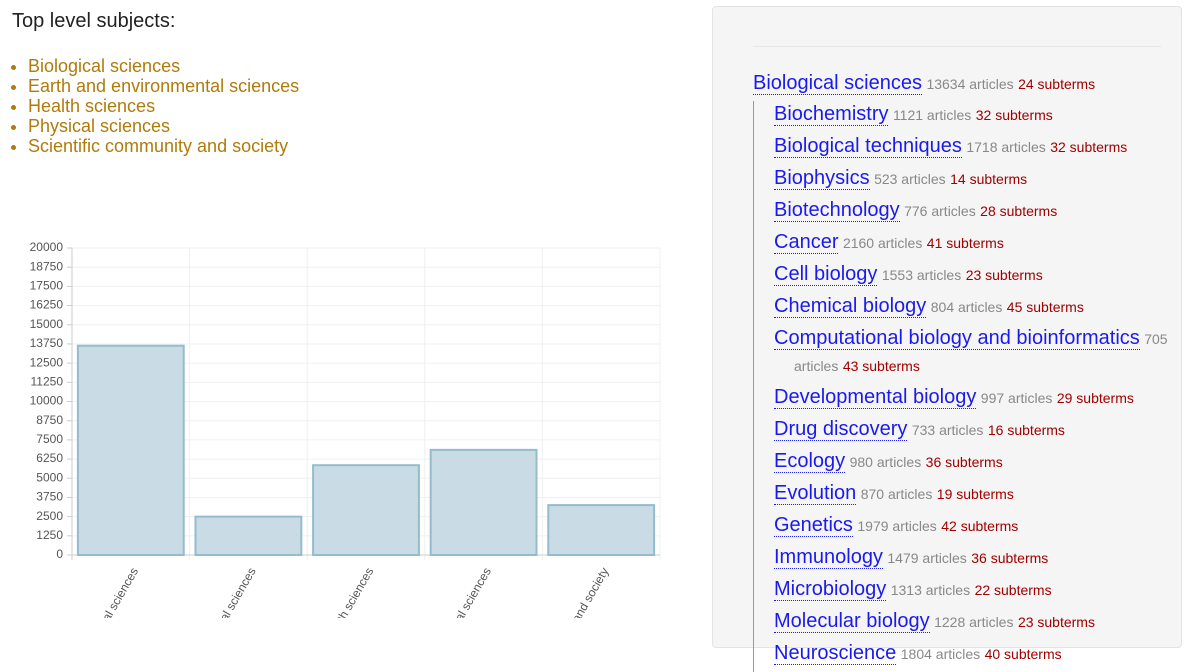  Describe the element at coordinates (163, 66) in the screenshot. I see `subject-link: Biological sciences` at that location.